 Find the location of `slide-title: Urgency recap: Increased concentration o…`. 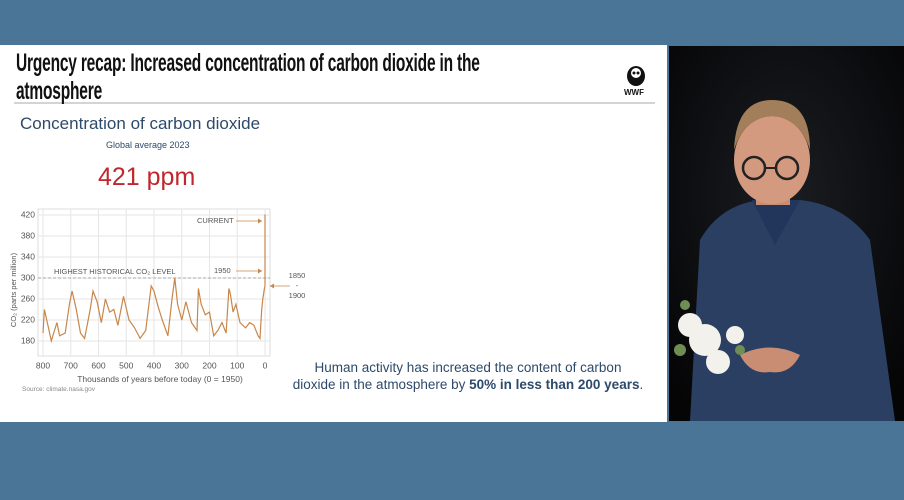

slide-title: Urgency recap: Increased concentration o… is located at coordinates (248, 77).